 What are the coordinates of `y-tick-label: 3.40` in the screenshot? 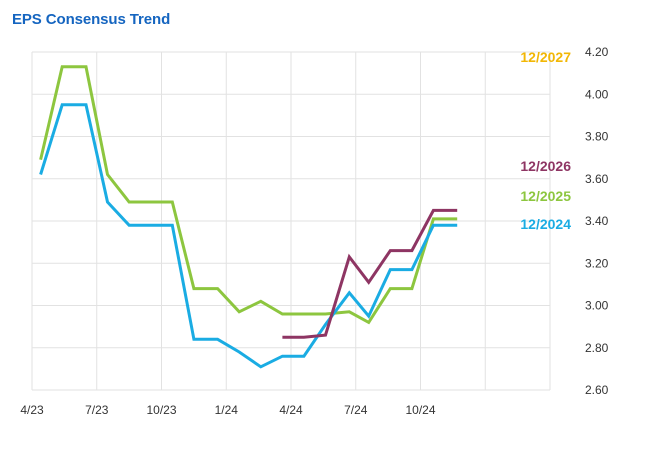 It's located at (597, 221).